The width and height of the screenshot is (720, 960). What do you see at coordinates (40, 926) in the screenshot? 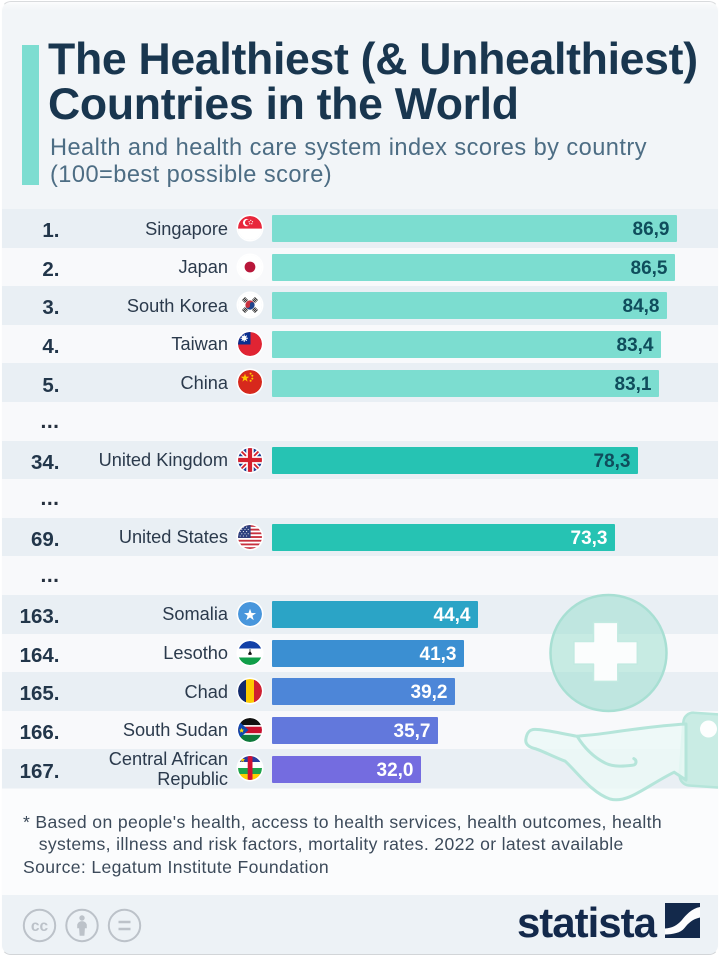
I see `svg-text: cc` at bounding box center [40, 926].